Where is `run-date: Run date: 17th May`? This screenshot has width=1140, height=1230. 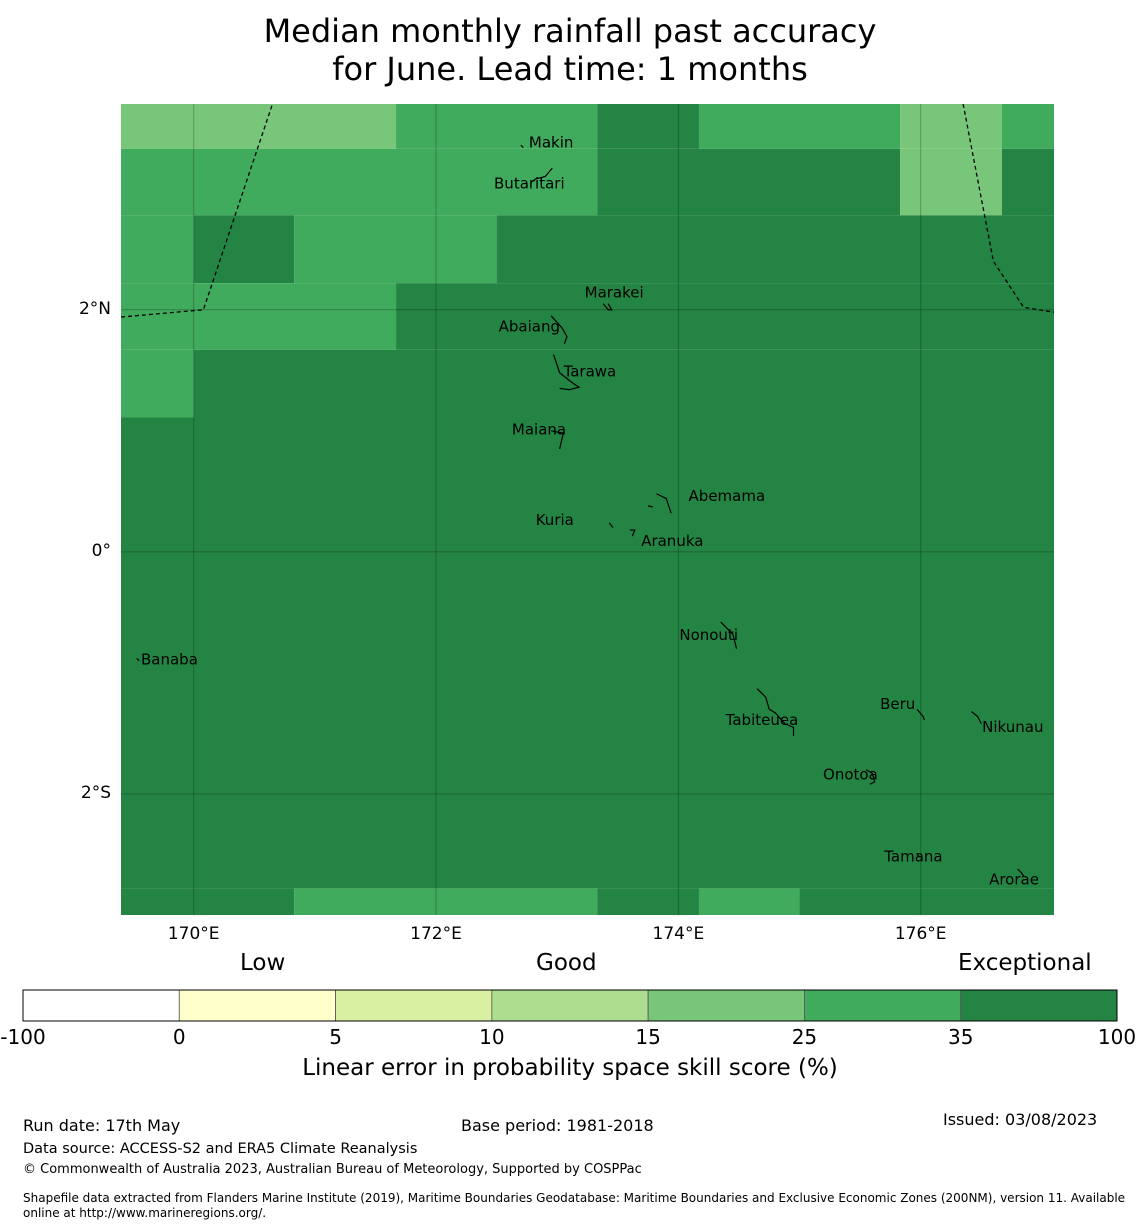 run-date: Run date: 17th May is located at coordinates (102, 1125).